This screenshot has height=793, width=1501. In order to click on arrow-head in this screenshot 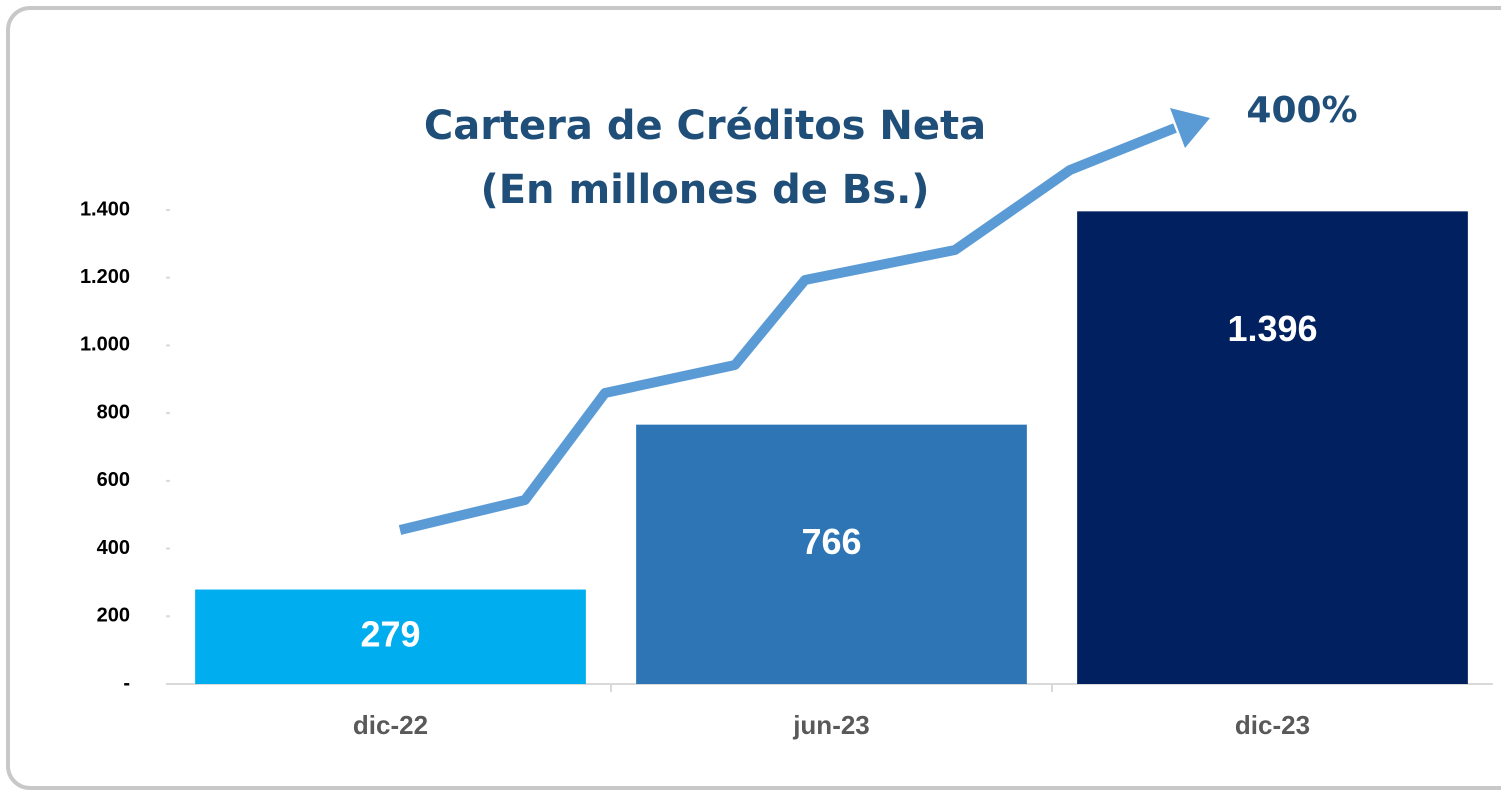, I will do `click(1190, 128)`.